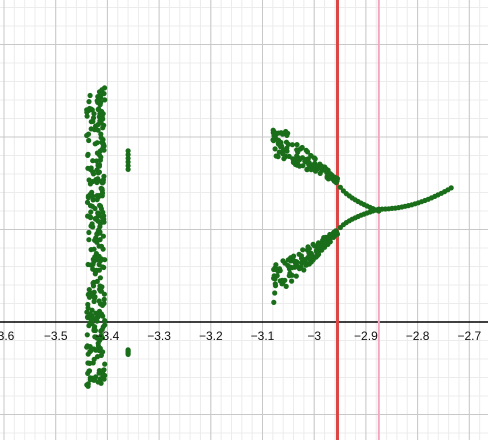 This screenshot has height=440, width=488. What do you see at coordinates (469, 336) in the screenshot?
I see `x-tick-label: −2.7` at bounding box center [469, 336].